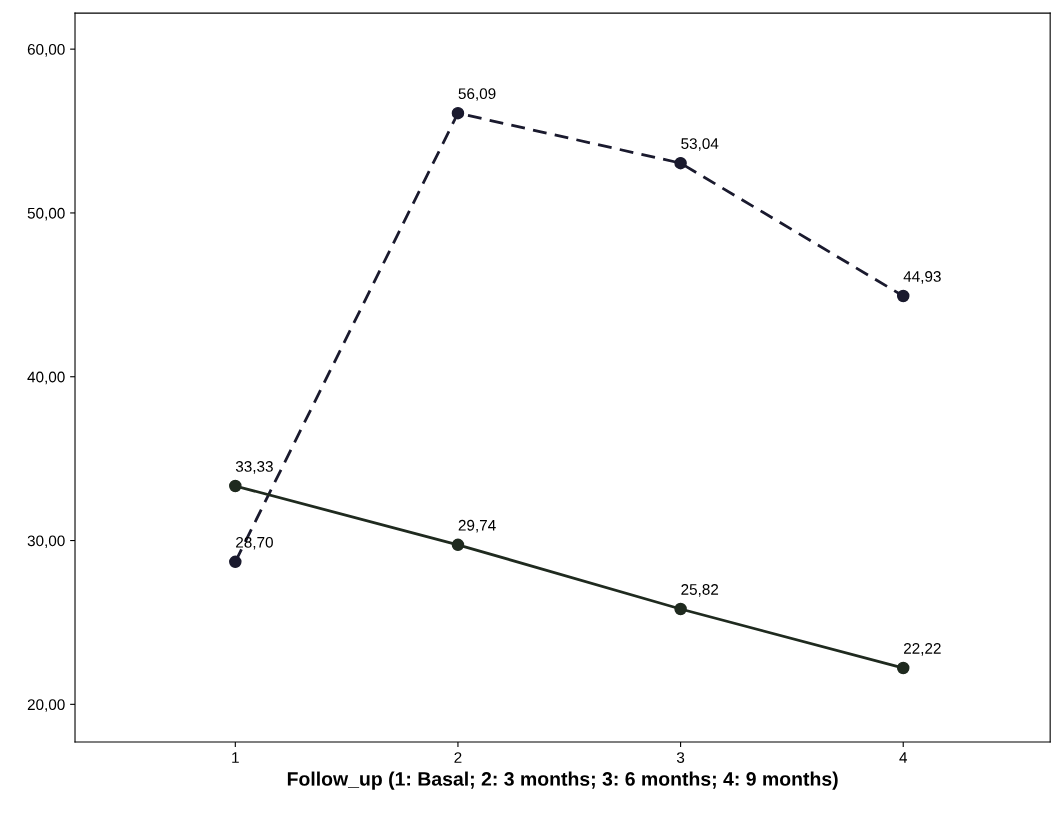 This screenshot has width=1064, height=819. What do you see at coordinates (46, 378) in the screenshot?
I see `y-tick-label: 40,00` at bounding box center [46, 378].